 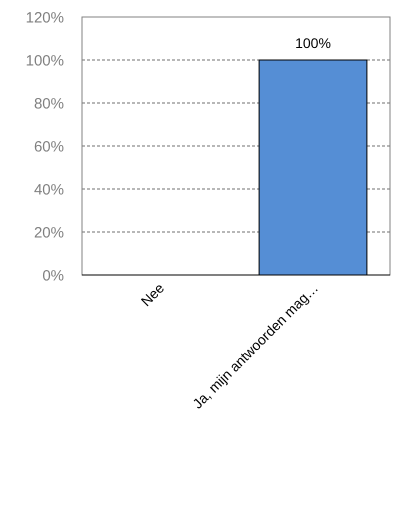 What do you see at coordinates (45, 61) in the screenshot?
I see `y-tick-label: 100%` at bounding box center [45, 61].